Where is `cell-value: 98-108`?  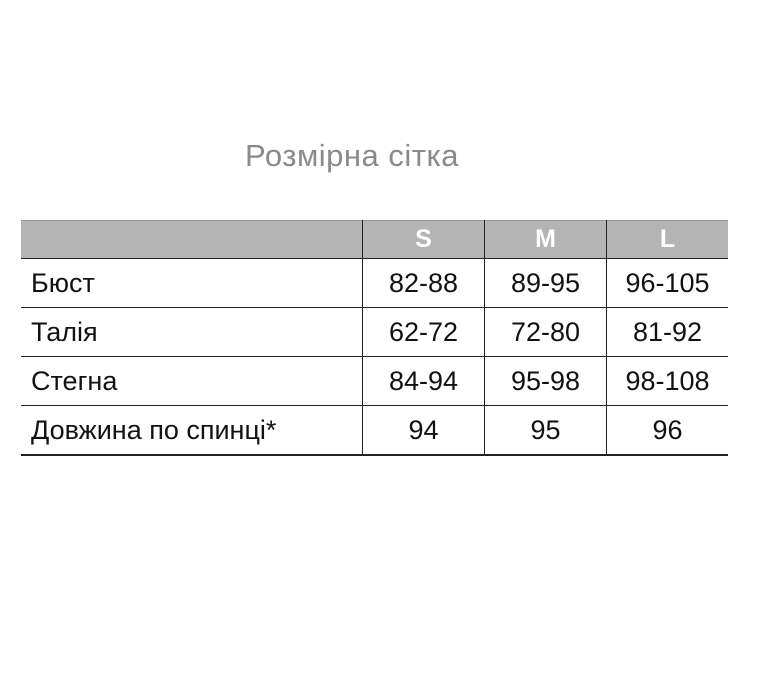
cell-value: 98-108 is located at coordinates (667, 381).